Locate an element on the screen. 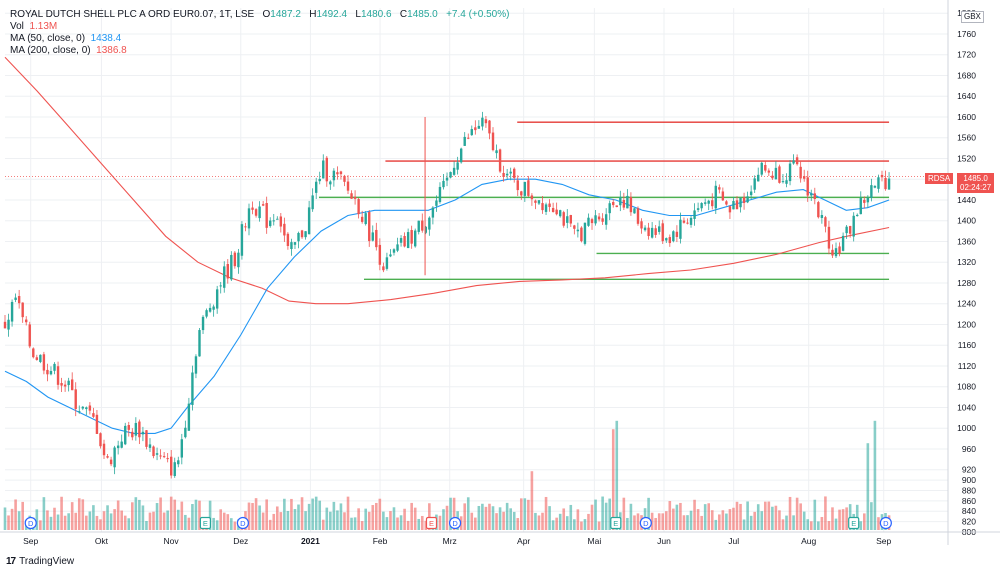 The height and width of the screenshot is (577, 1000). y-tick-label: 1280 is located at coordinates (966, 283).